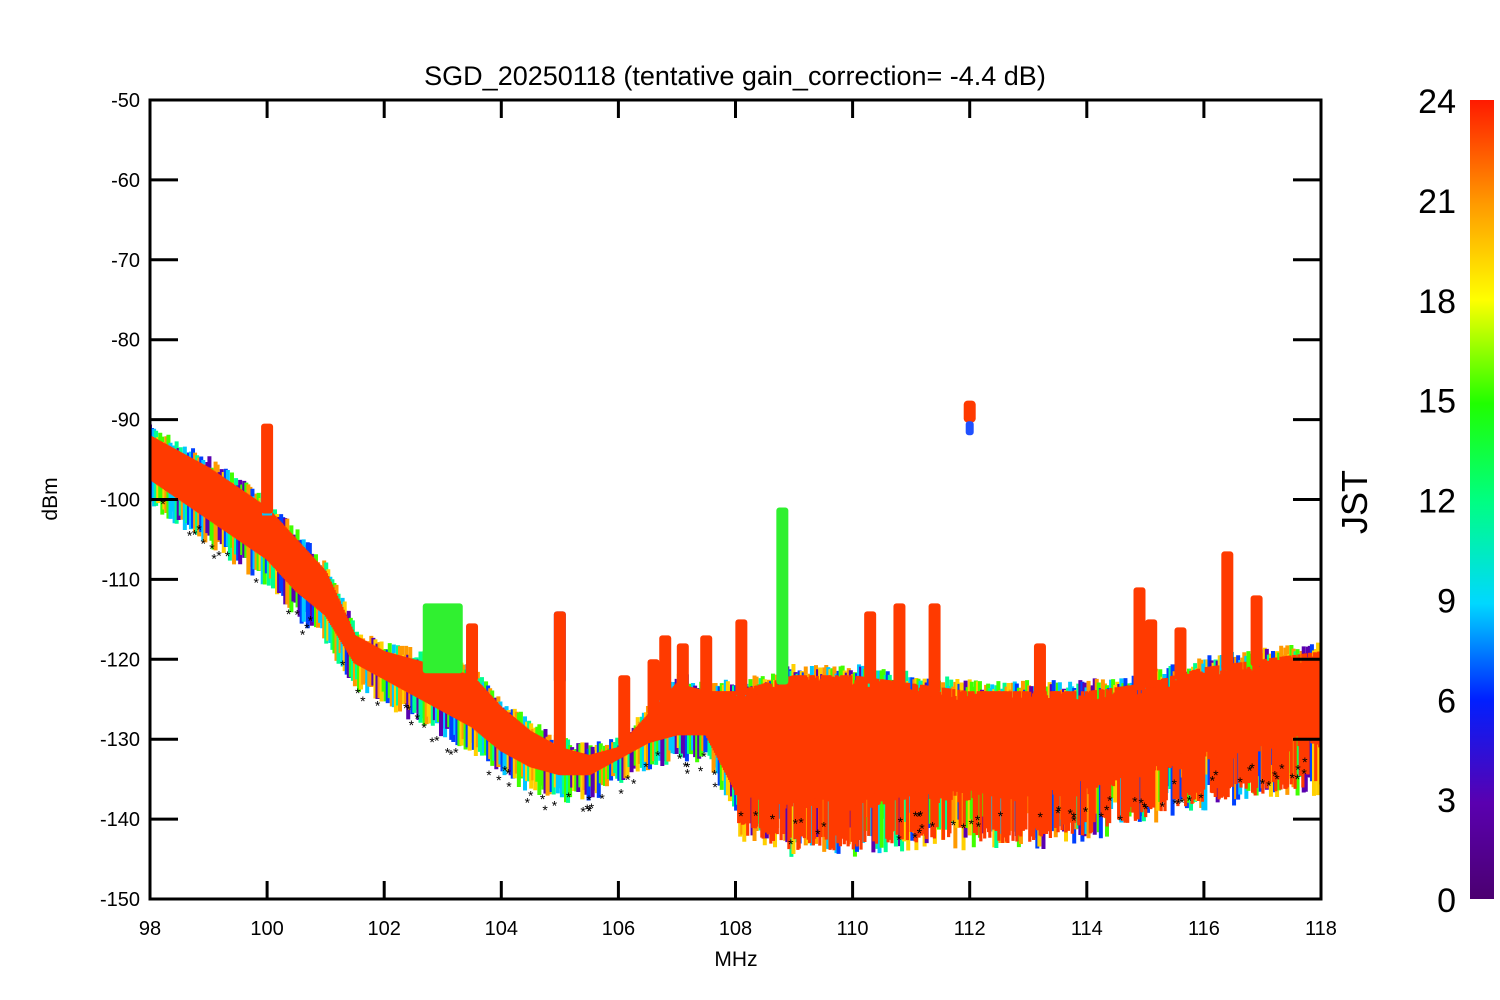 The height and width of the screenshot is (1000, 1500). I want to click on colorbar-tick-label: 21, so click(1437, 202).